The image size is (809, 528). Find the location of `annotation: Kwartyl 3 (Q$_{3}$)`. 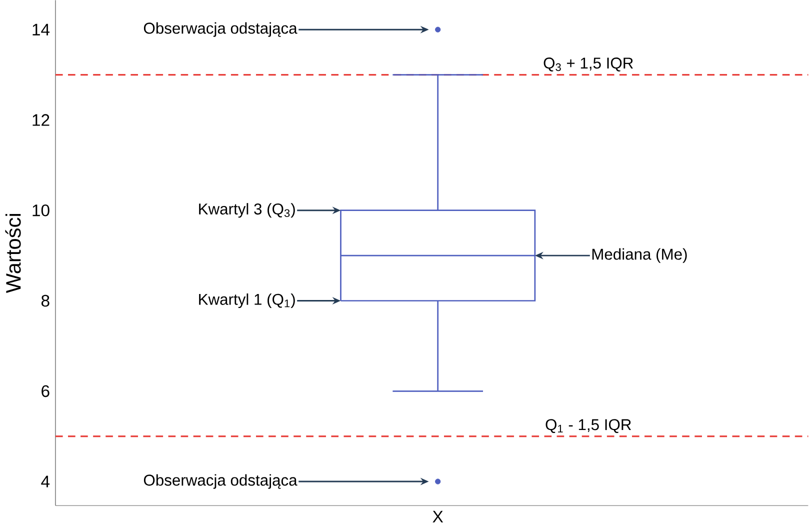

annotation: Kwartyl 3 (Q$_{3}$) is located at coordinates (247, 210).